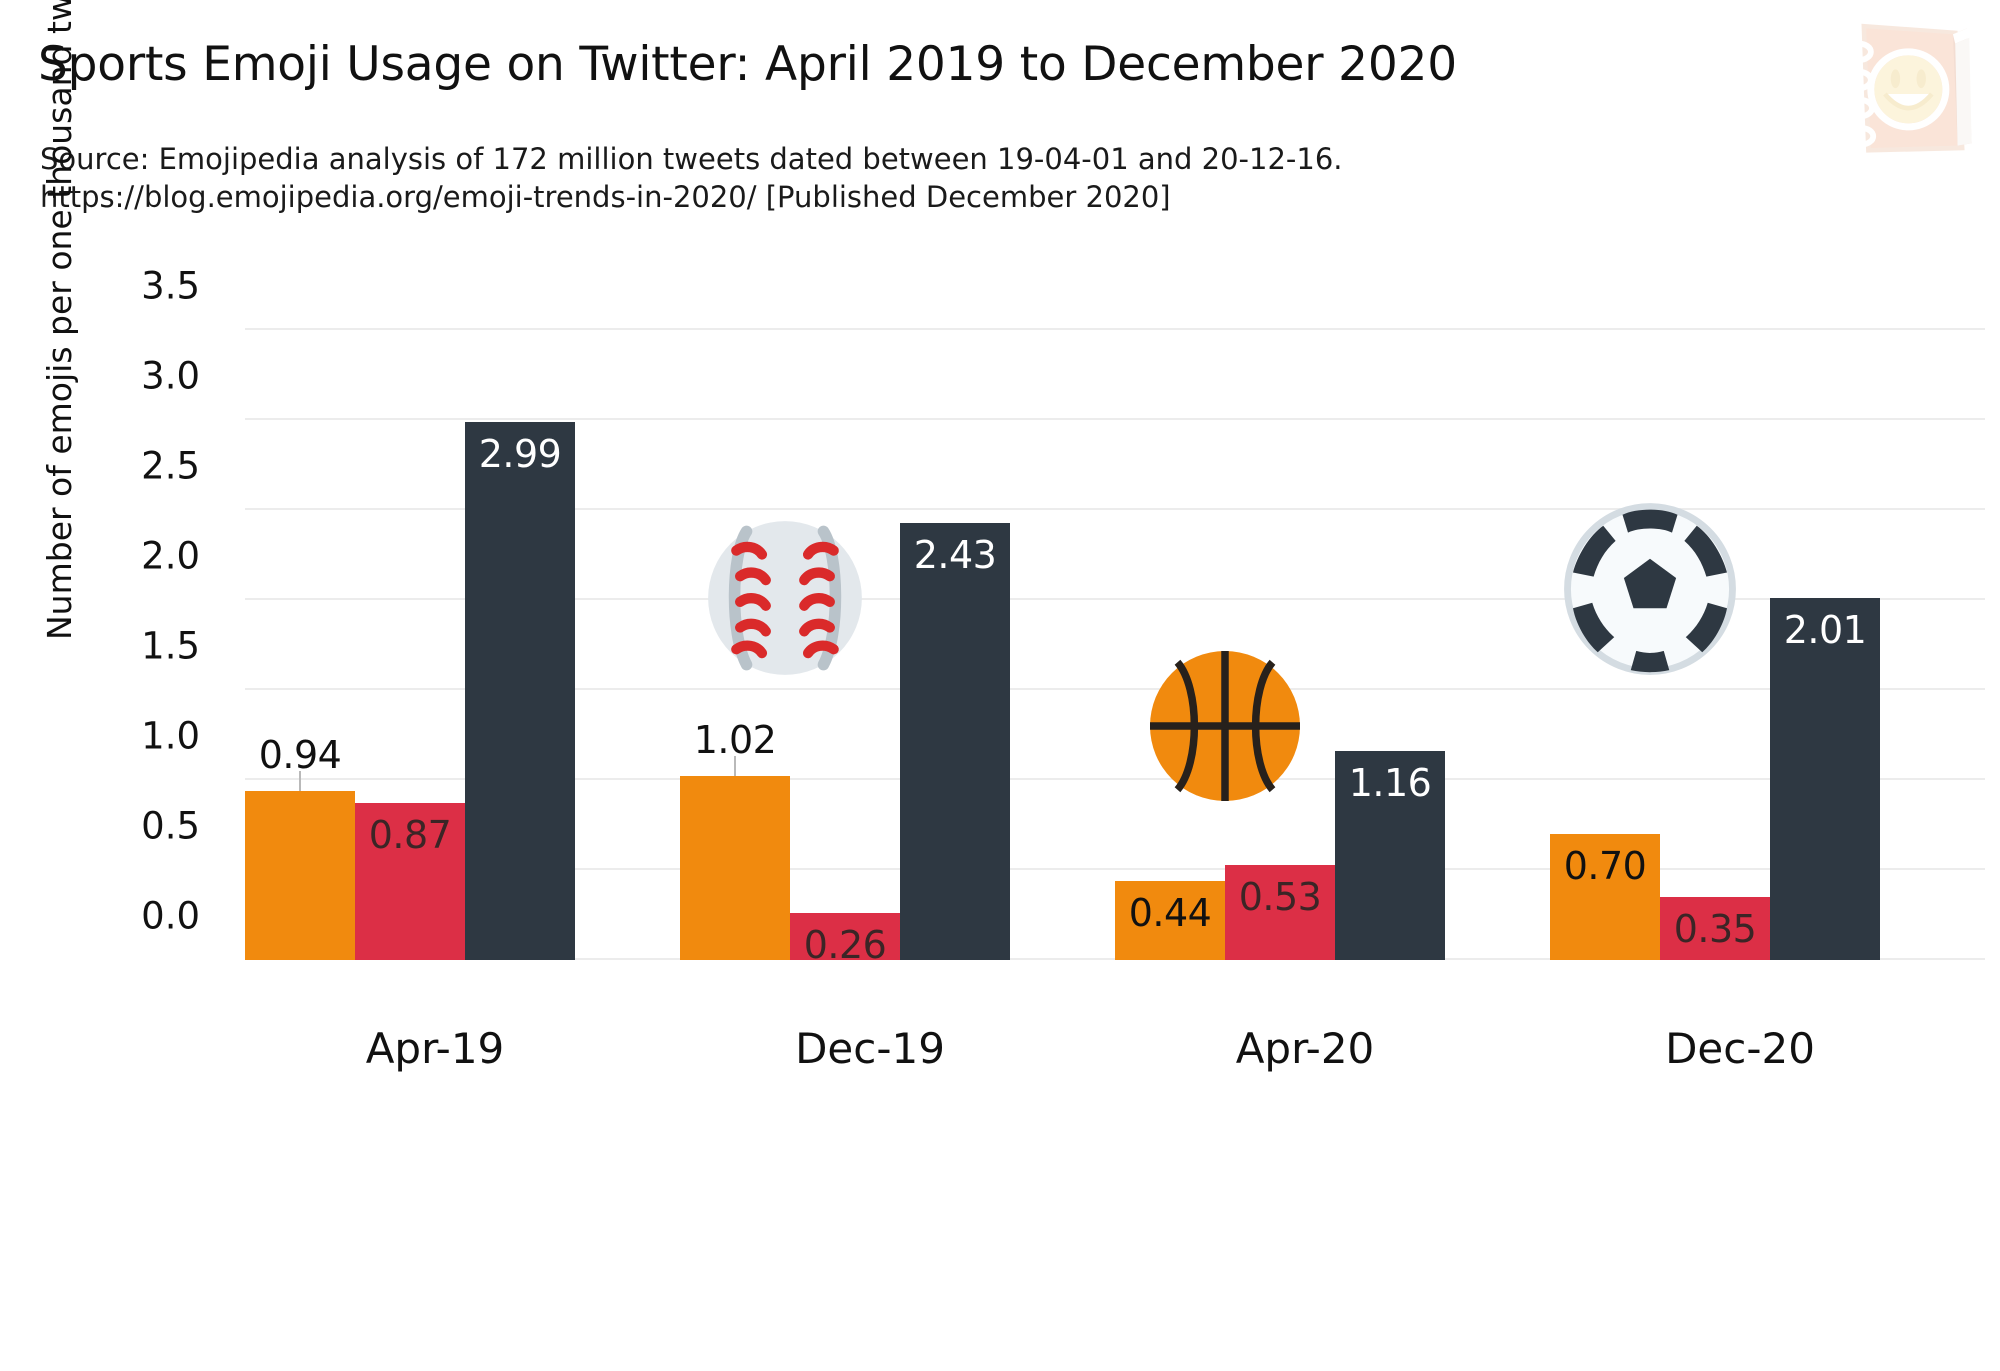  I want to click on y-tick-label: 0.0, so click(170, 916).